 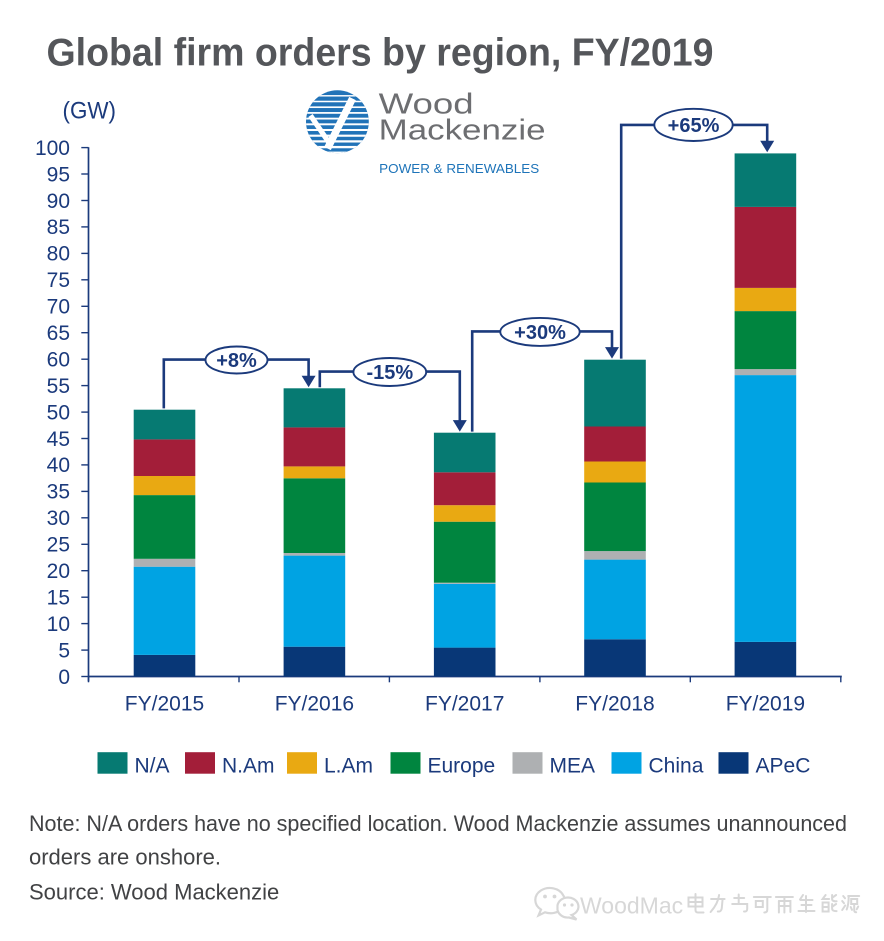 What do you see at coordinates (765, 704) in the screenshot?
I see `svg-text: FY/2019` at bounding box center [765, 704].